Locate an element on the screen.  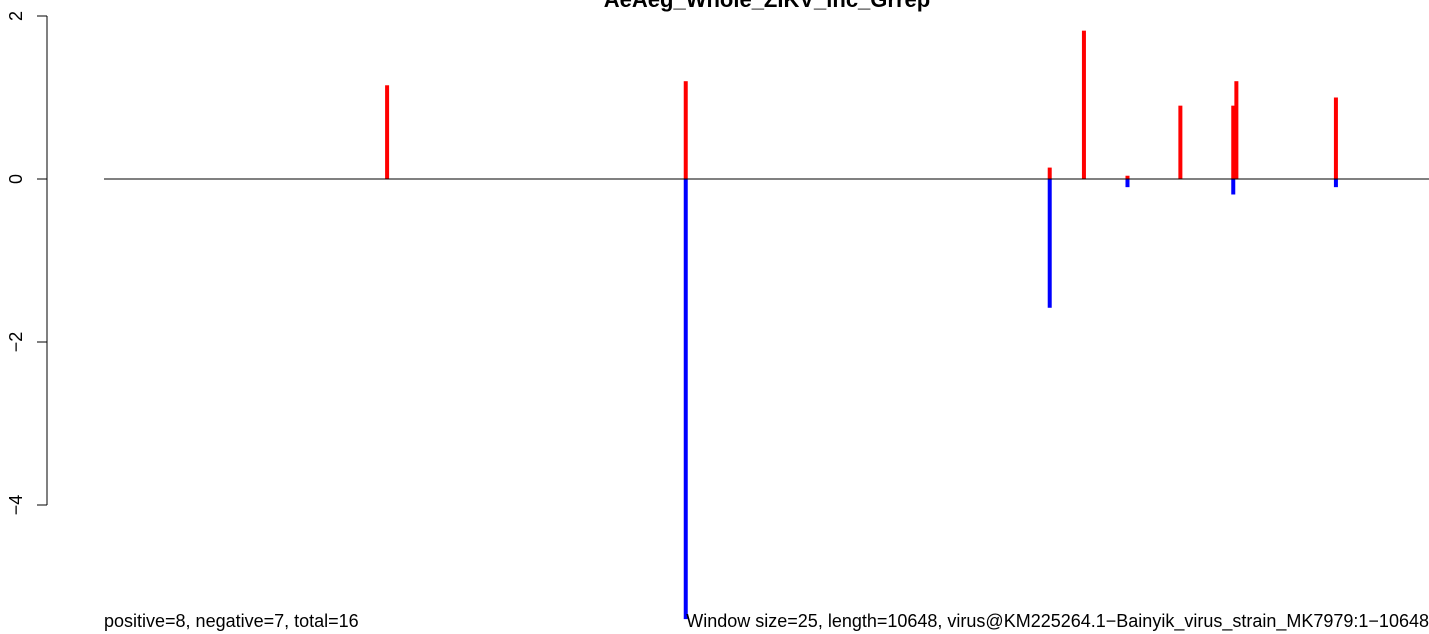
y-tick-label: −2 is located at coordinates (16, 342).